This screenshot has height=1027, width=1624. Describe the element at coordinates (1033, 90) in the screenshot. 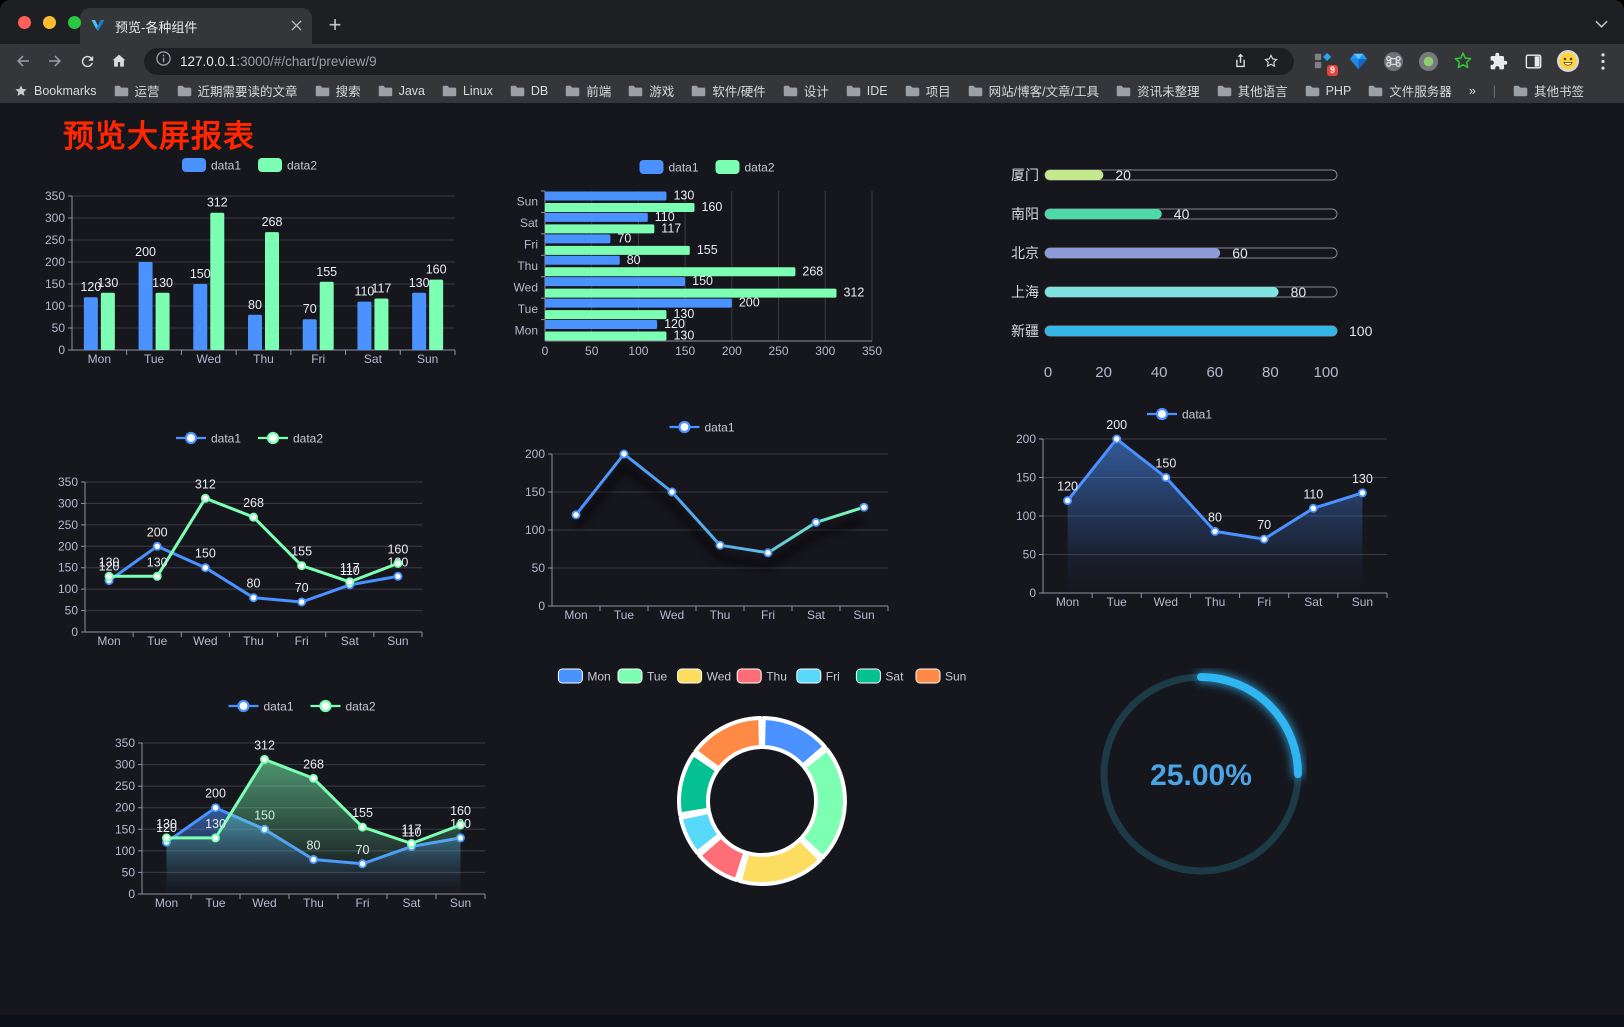

I see `bookmark-folder: 网站/博客/文章/工具` at that location.